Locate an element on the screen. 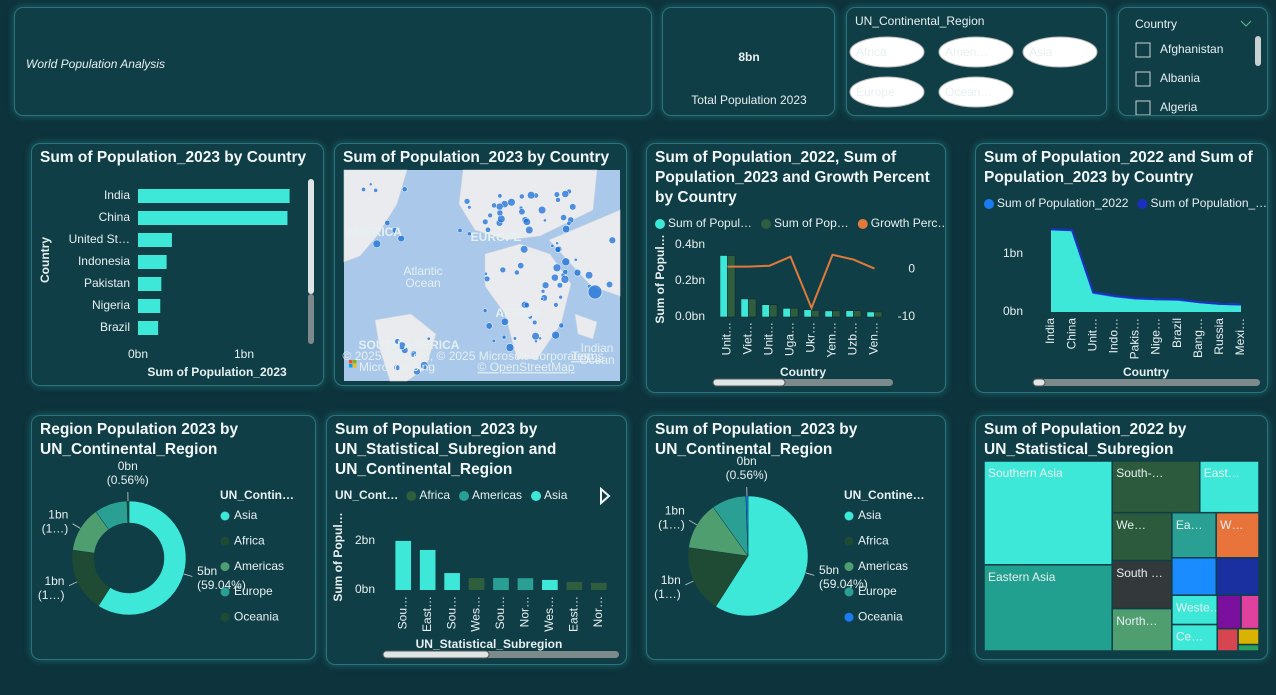 The height and width of the screenshot is (695, 1276). y-tick-label: 0bn is located at coordinates (365, 589).